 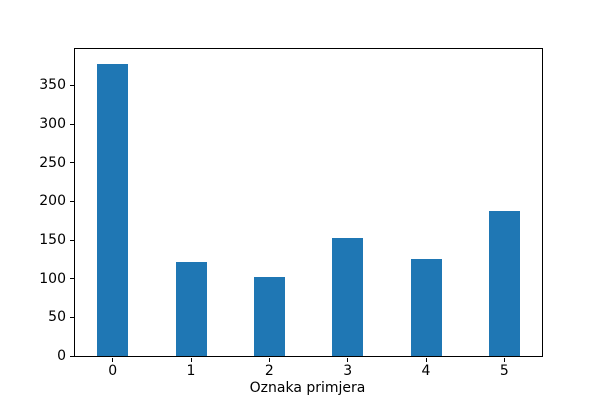 What do you see at coordinates (61, 356) in the screenshot?
I see `y-tick-label: 0` at bounding box center [61, 356].